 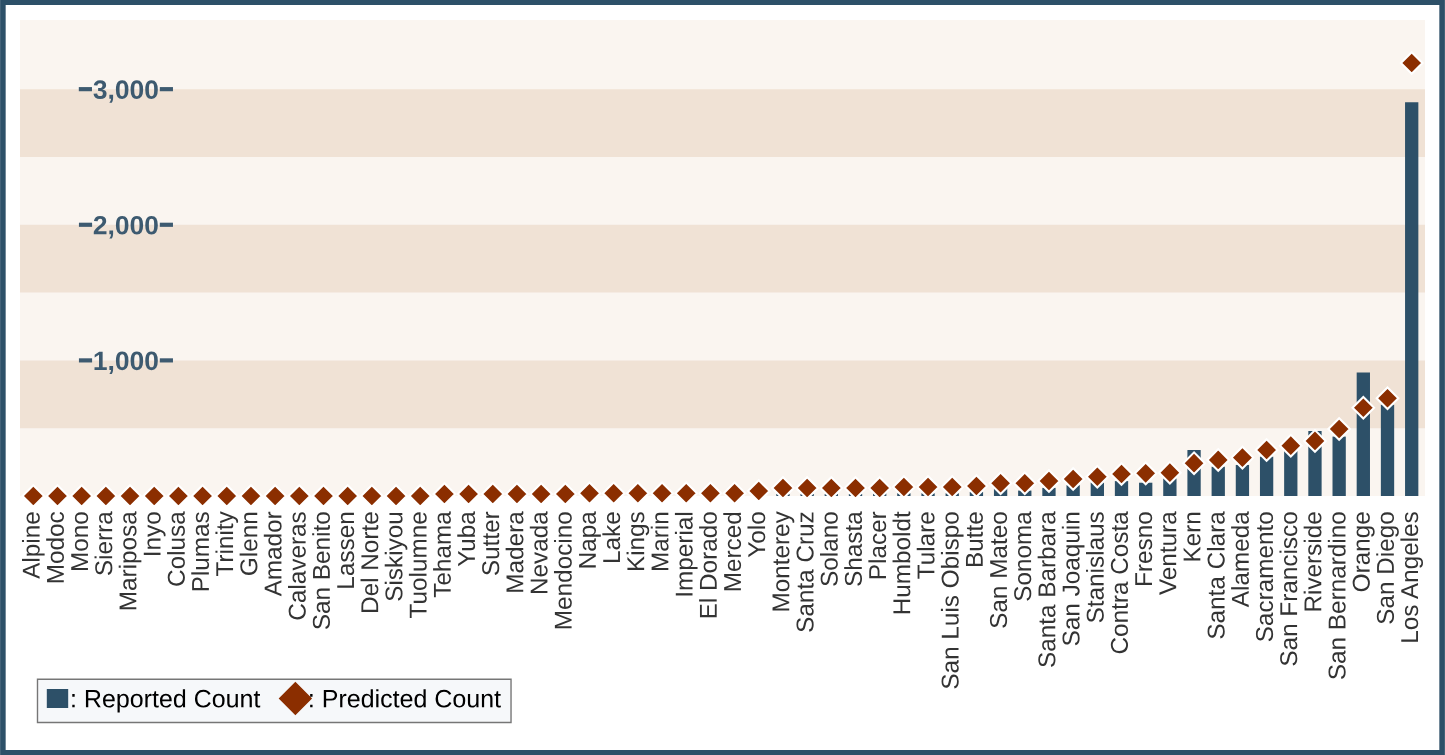 I want to click on x-tick-label: Calaveras, so click(x=296, y=566).